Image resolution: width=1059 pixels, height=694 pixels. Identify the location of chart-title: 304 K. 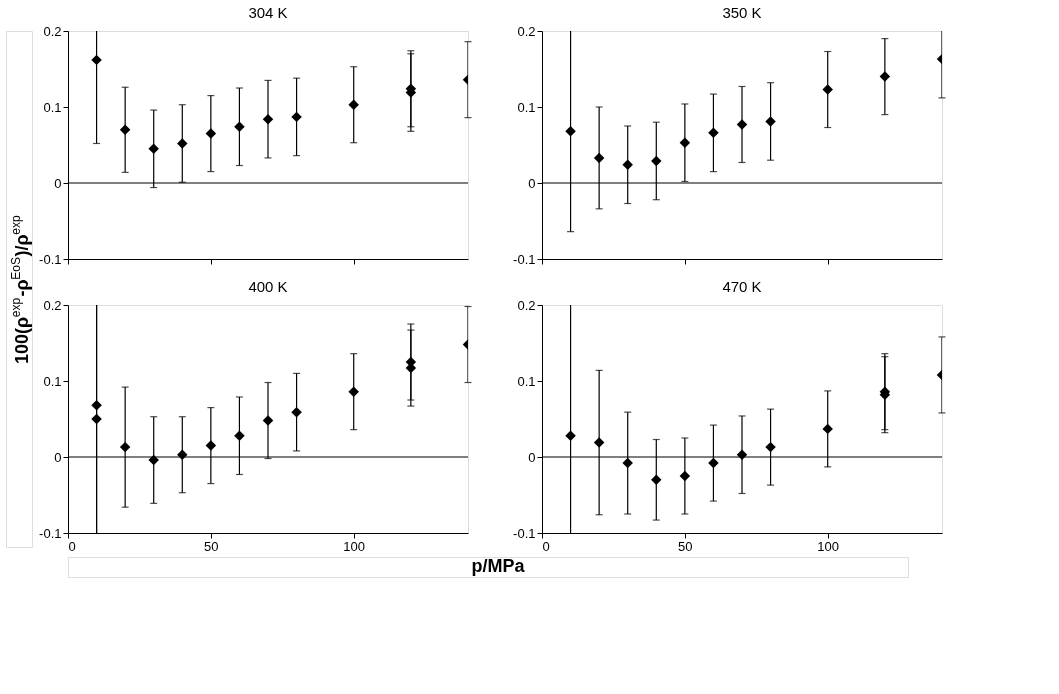
(268, 12).